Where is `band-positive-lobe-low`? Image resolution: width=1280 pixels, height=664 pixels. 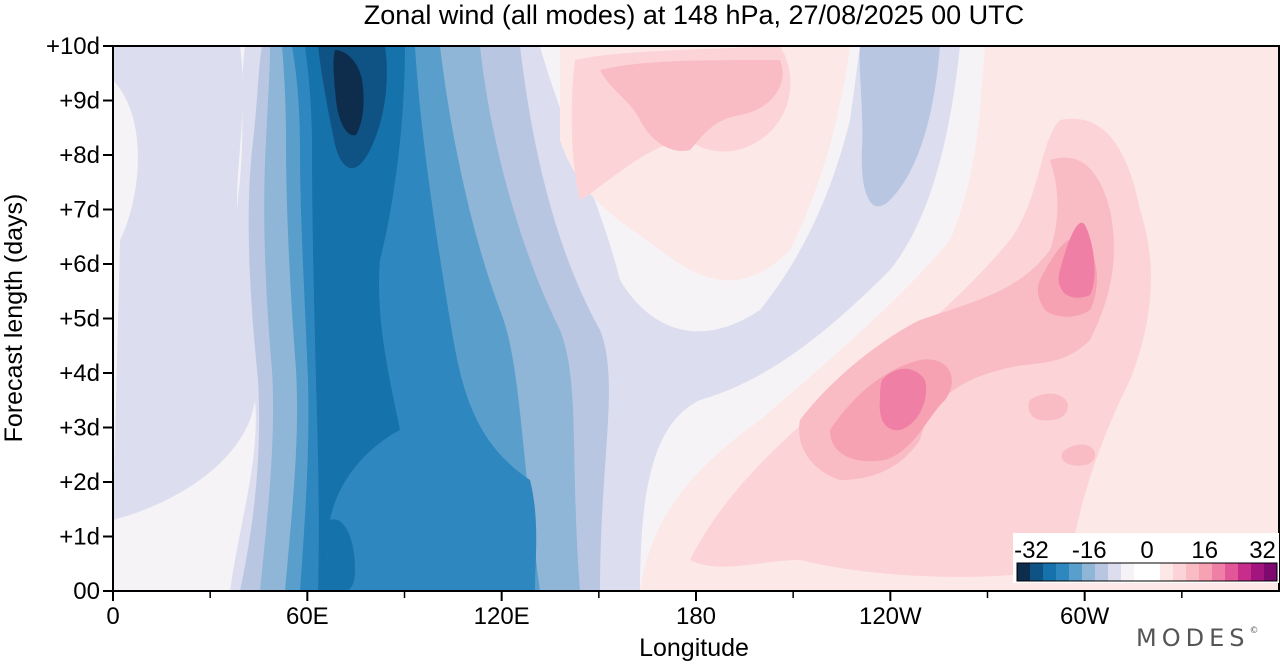
band-positive-lobe-low is located at coordinates (1078, 455).